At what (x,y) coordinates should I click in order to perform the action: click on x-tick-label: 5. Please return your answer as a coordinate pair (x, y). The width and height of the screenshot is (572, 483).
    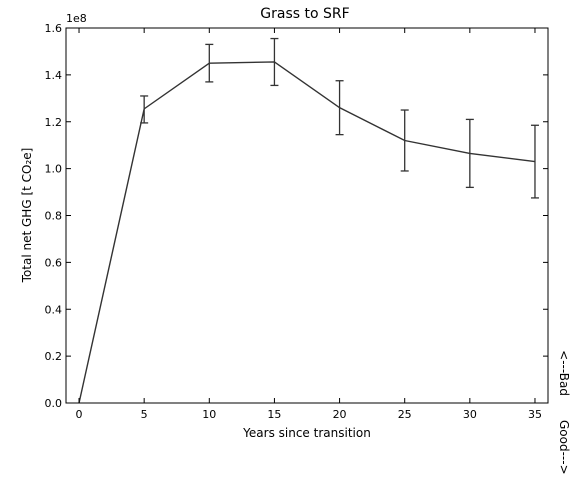
    Looking at the image, I should click on (144, 414).